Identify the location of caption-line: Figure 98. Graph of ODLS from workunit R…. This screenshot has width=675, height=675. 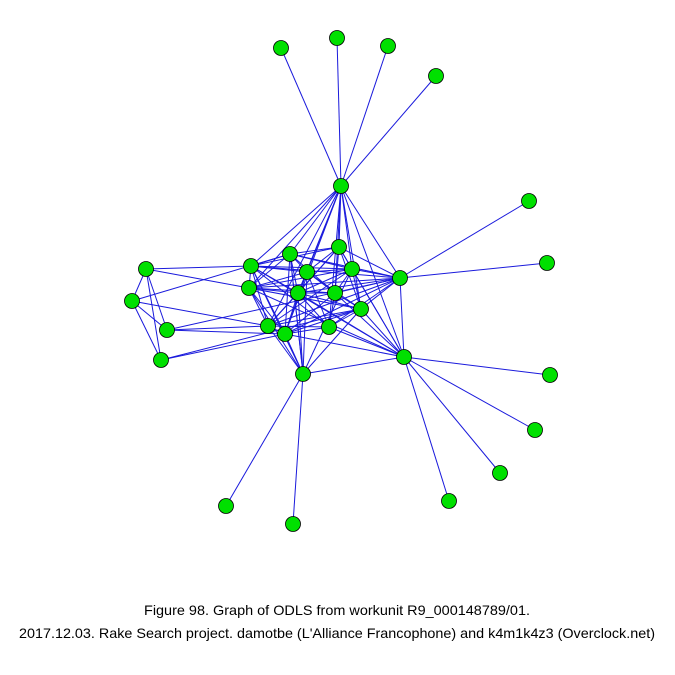
(337, 610).